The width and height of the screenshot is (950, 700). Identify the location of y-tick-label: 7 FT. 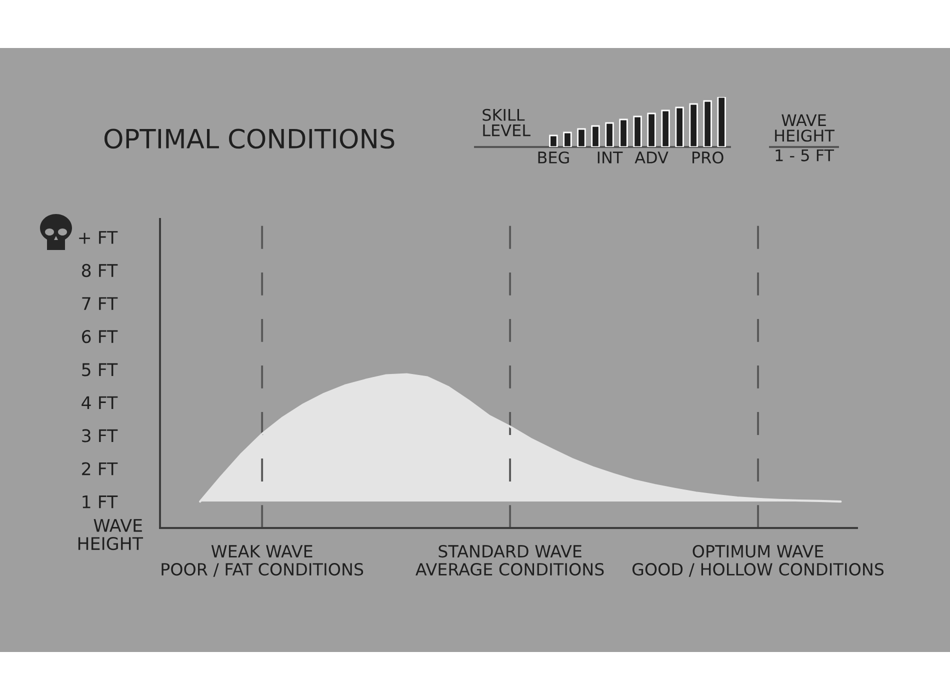
(100, 303).